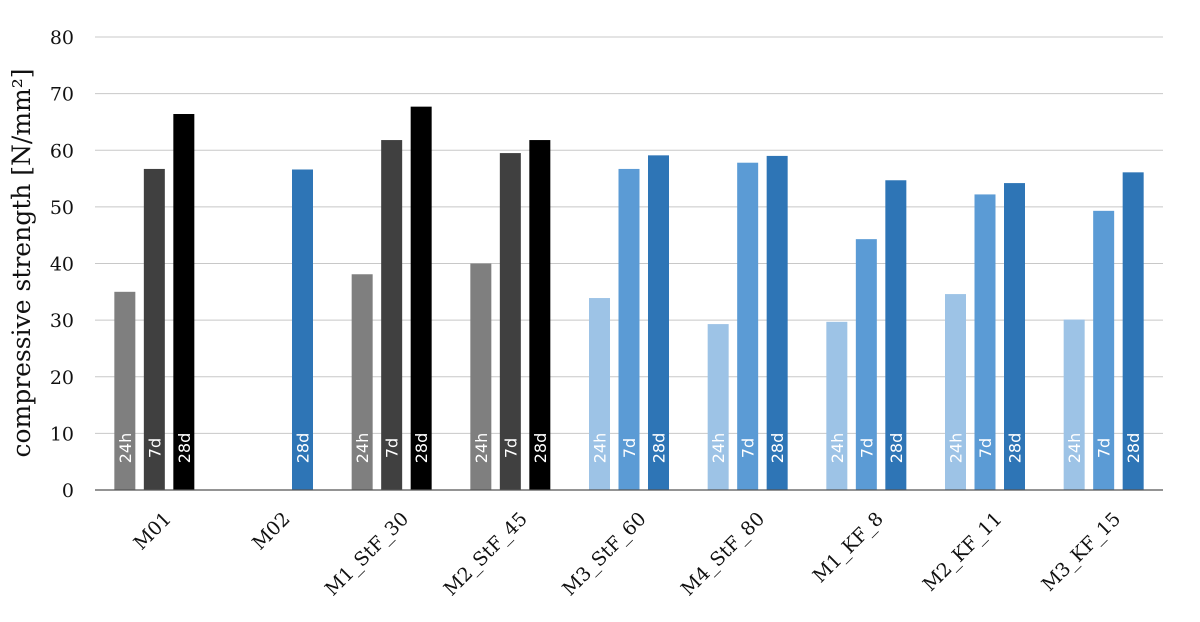 The image size is (1200, 622). What do you see at coordinates (848, 547) in the screenshot?
I see `x-tick-label: M1_KF_8` at bounding box center [848, 547].